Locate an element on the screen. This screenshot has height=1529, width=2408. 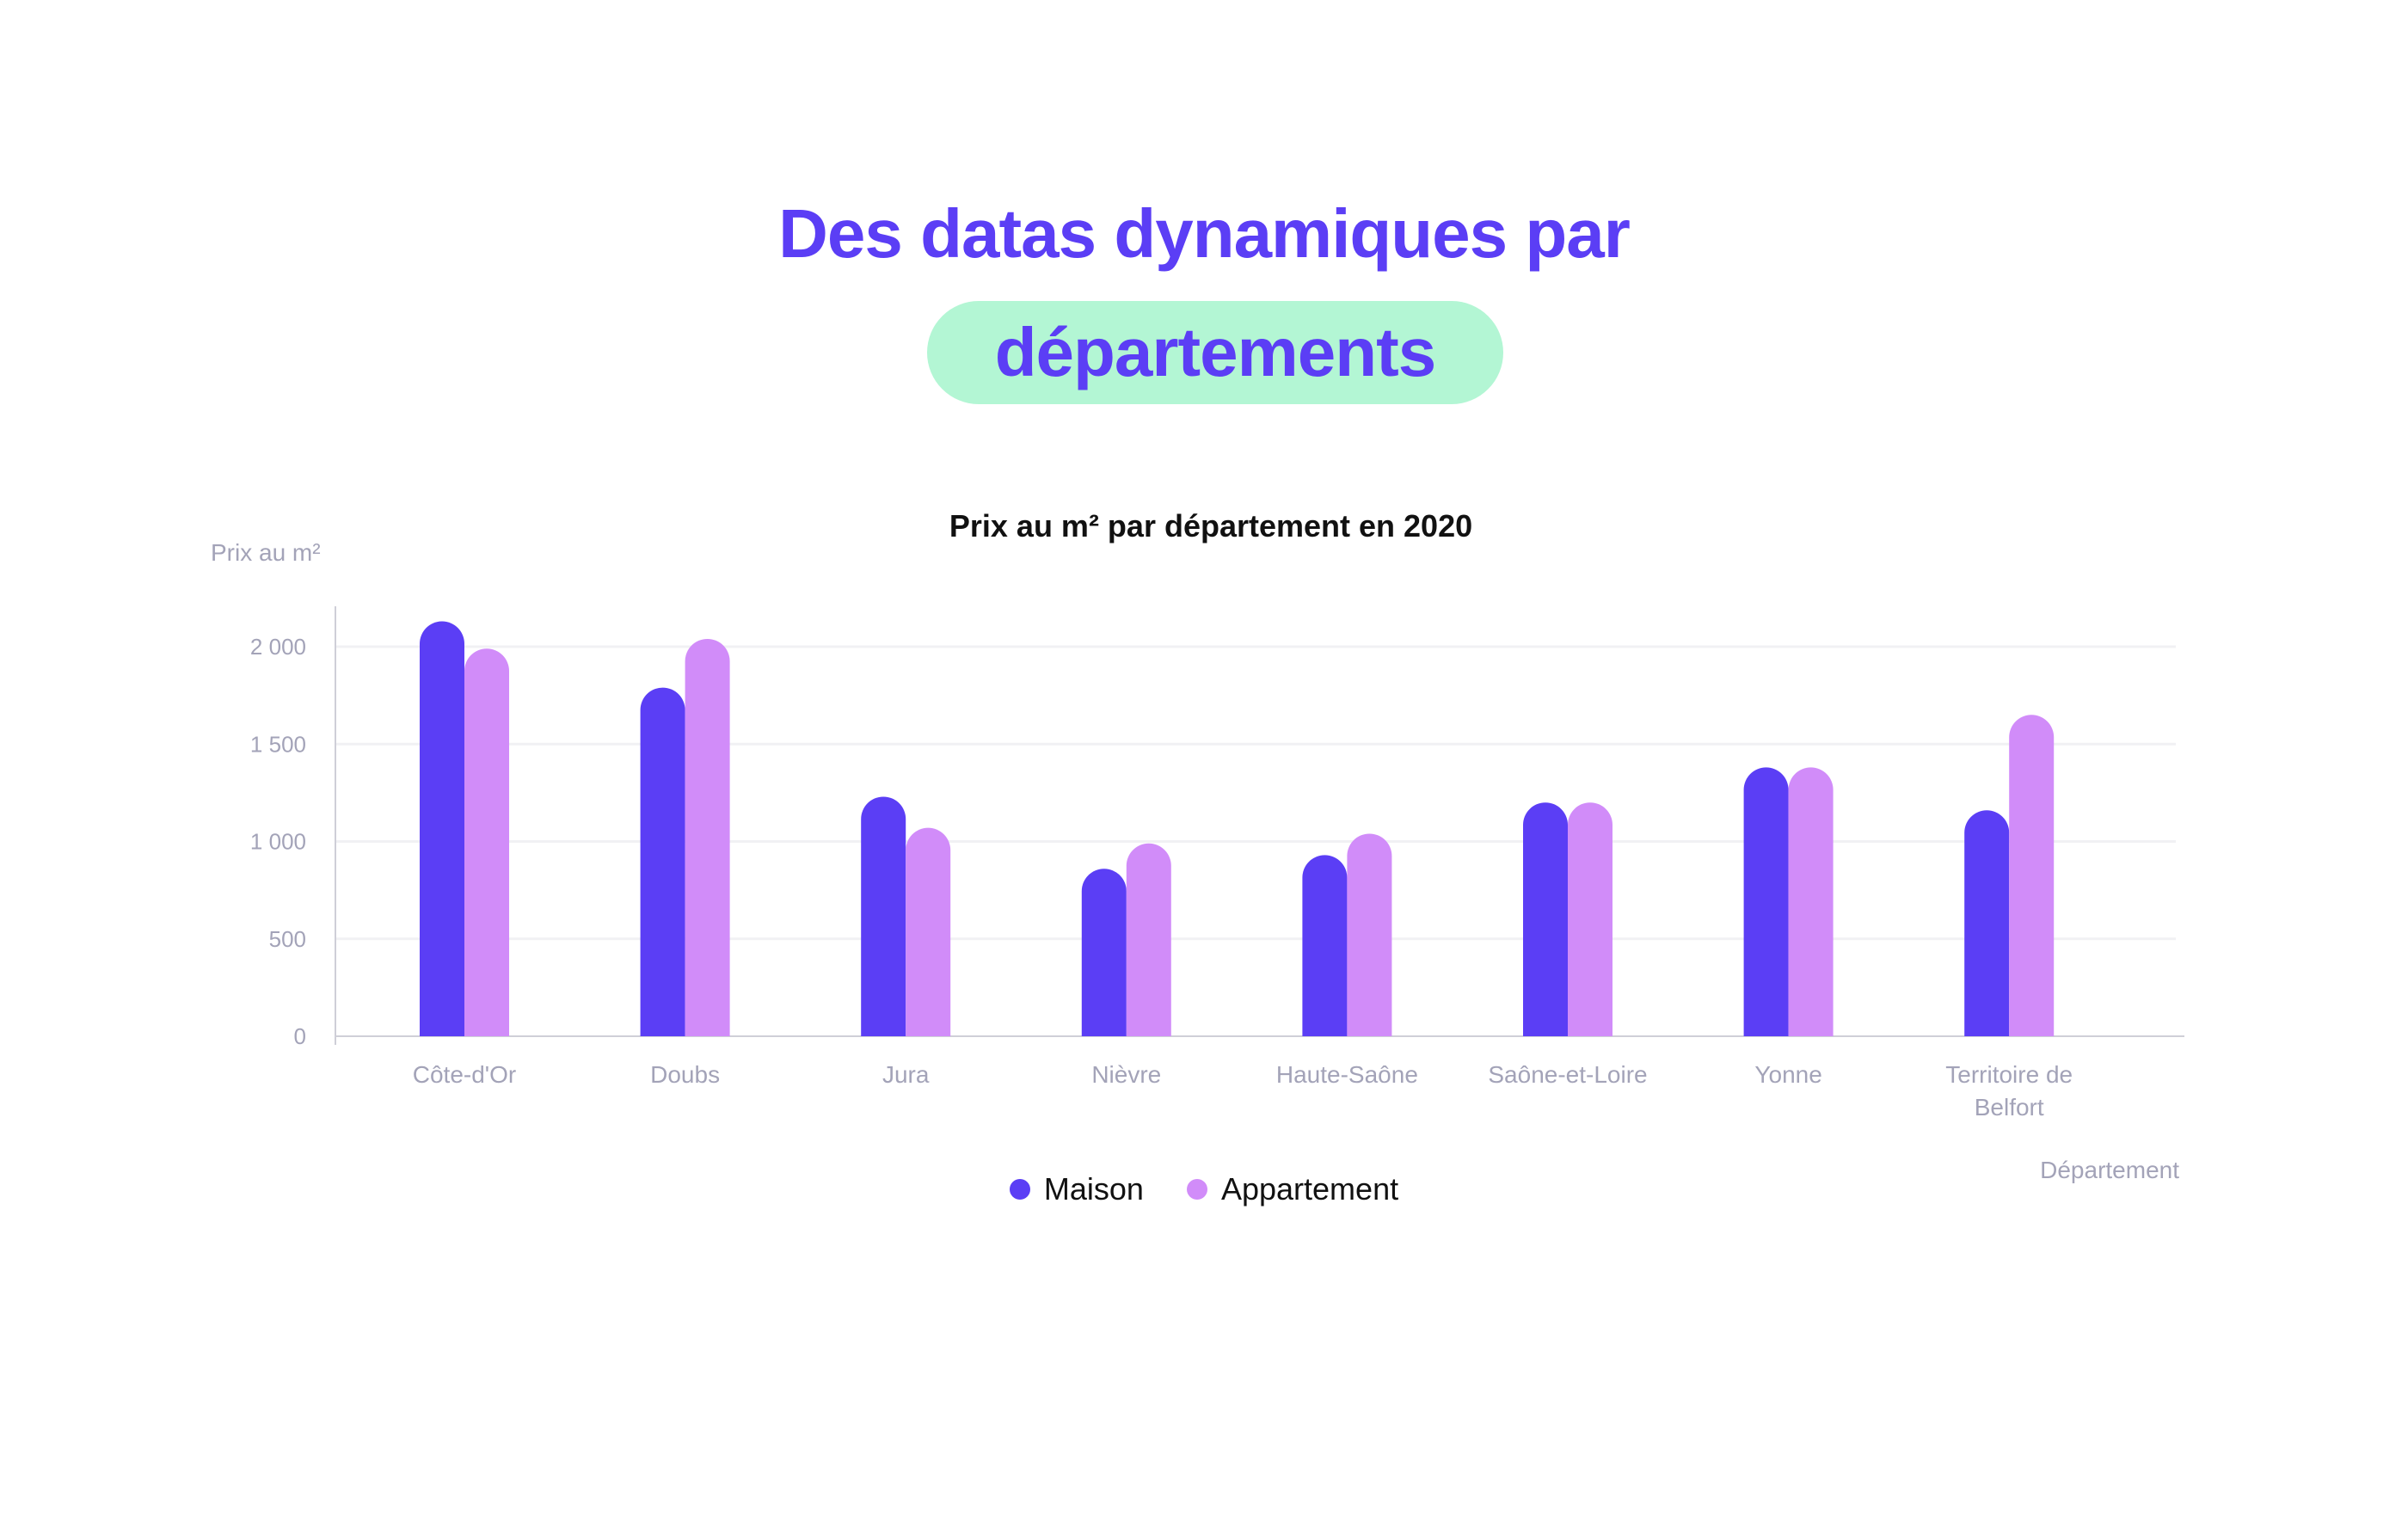
legend-label-appartement: Appartement is located at coordinates (1309, 1189).